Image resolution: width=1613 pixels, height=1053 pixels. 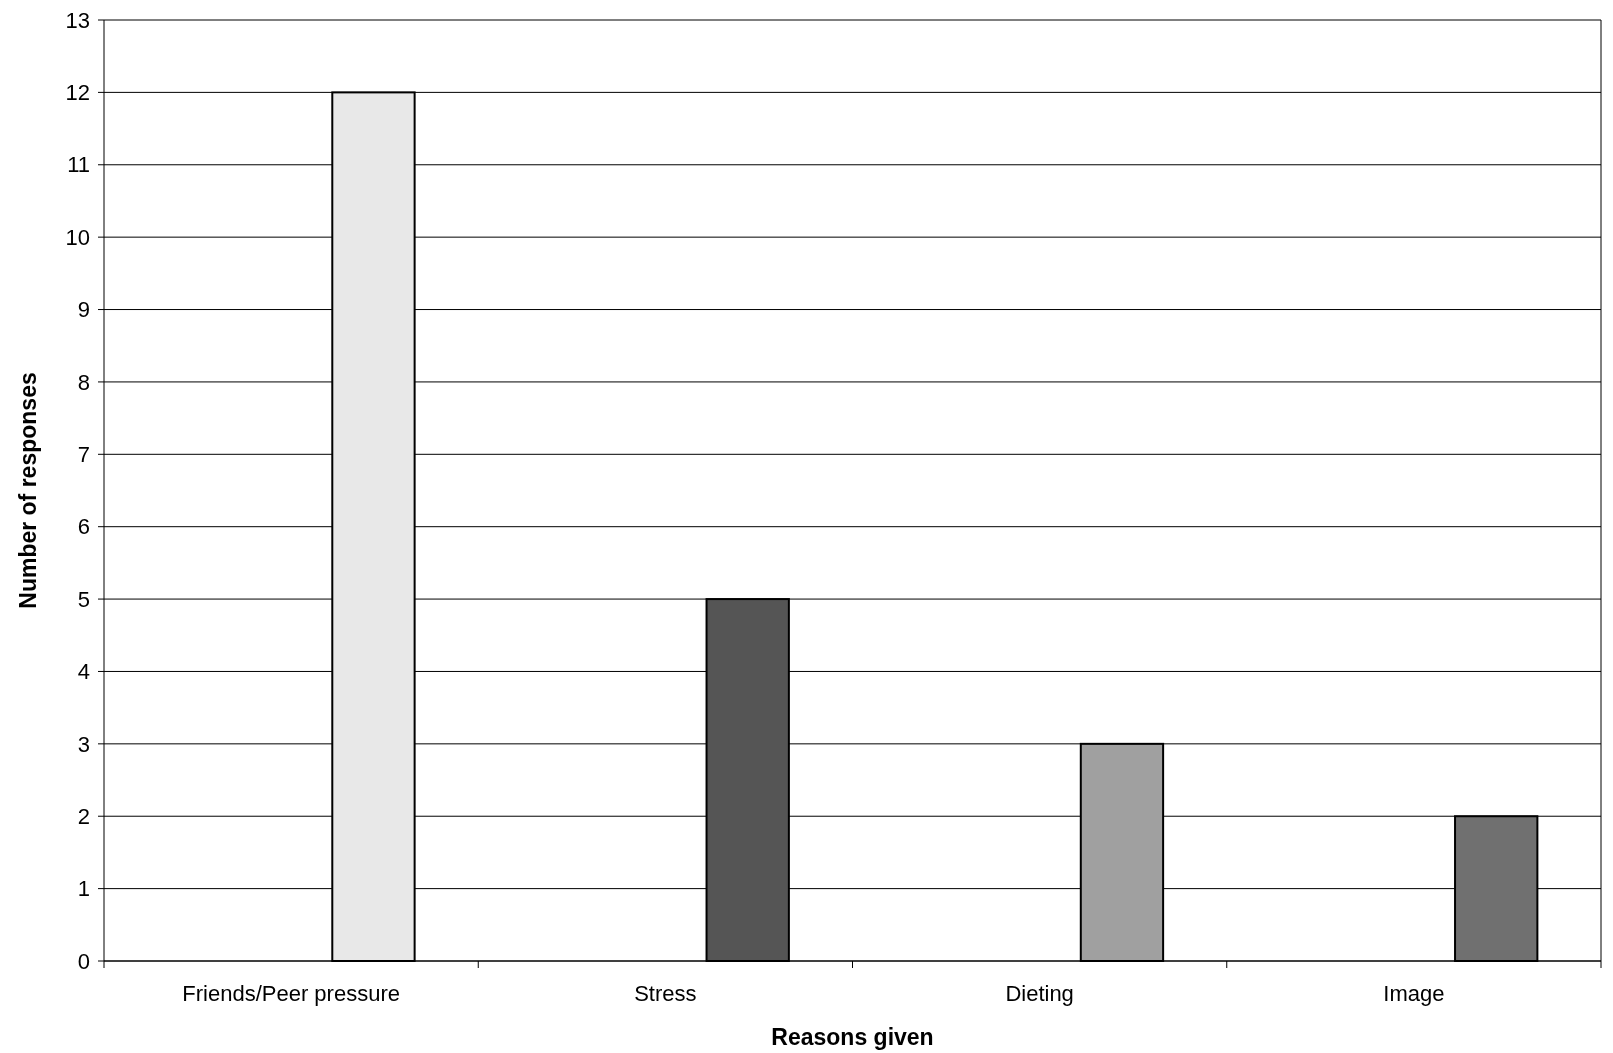 What do you see at coordinates (852, 1037) in the screenshot?
I see `x-axis-title: Reasons given` at bounding box center [852, 1037].